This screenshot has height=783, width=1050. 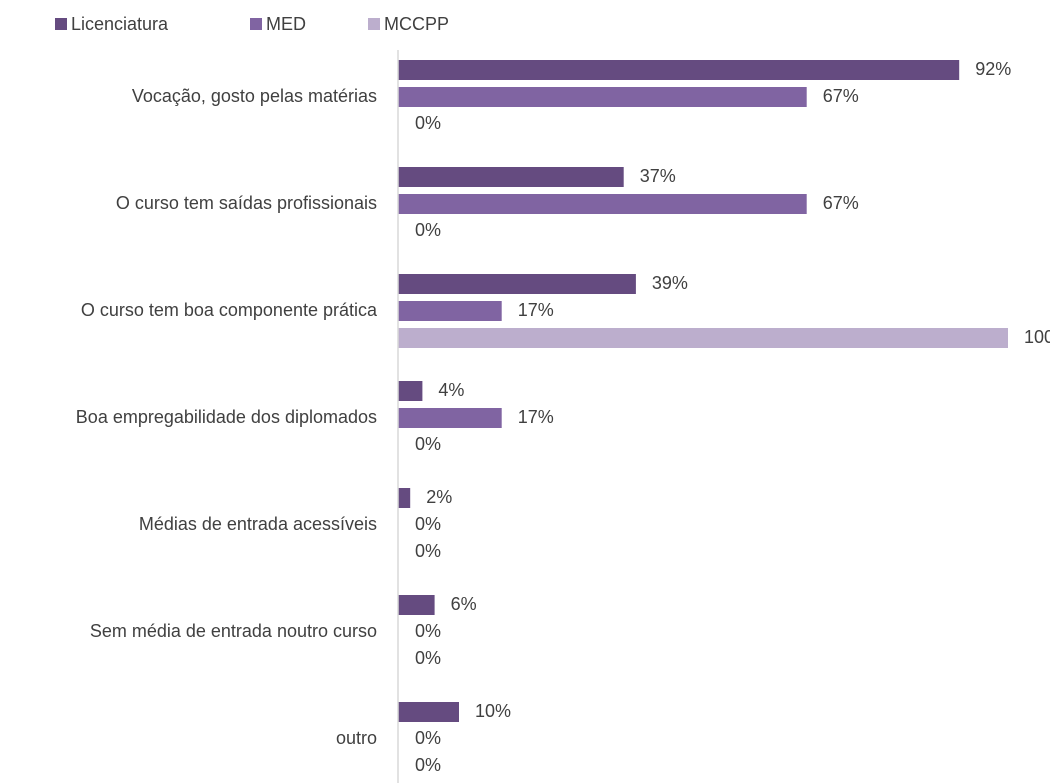 I want to click on category-label: Sem média de entrada noutro curso, so click(x=233, y=631).